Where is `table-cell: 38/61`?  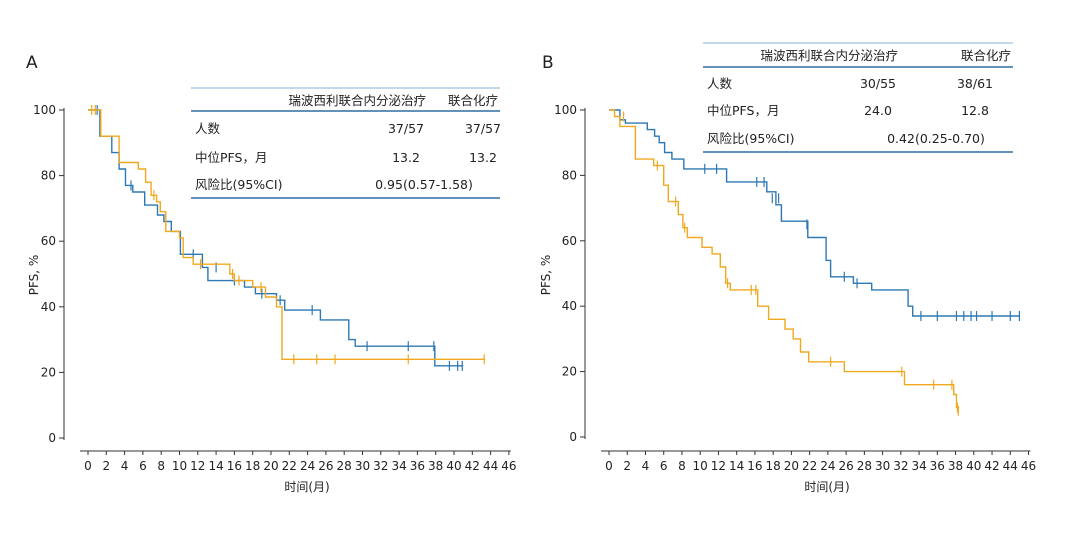
table-cell: 38/61 is located at coordinates (975, 83).